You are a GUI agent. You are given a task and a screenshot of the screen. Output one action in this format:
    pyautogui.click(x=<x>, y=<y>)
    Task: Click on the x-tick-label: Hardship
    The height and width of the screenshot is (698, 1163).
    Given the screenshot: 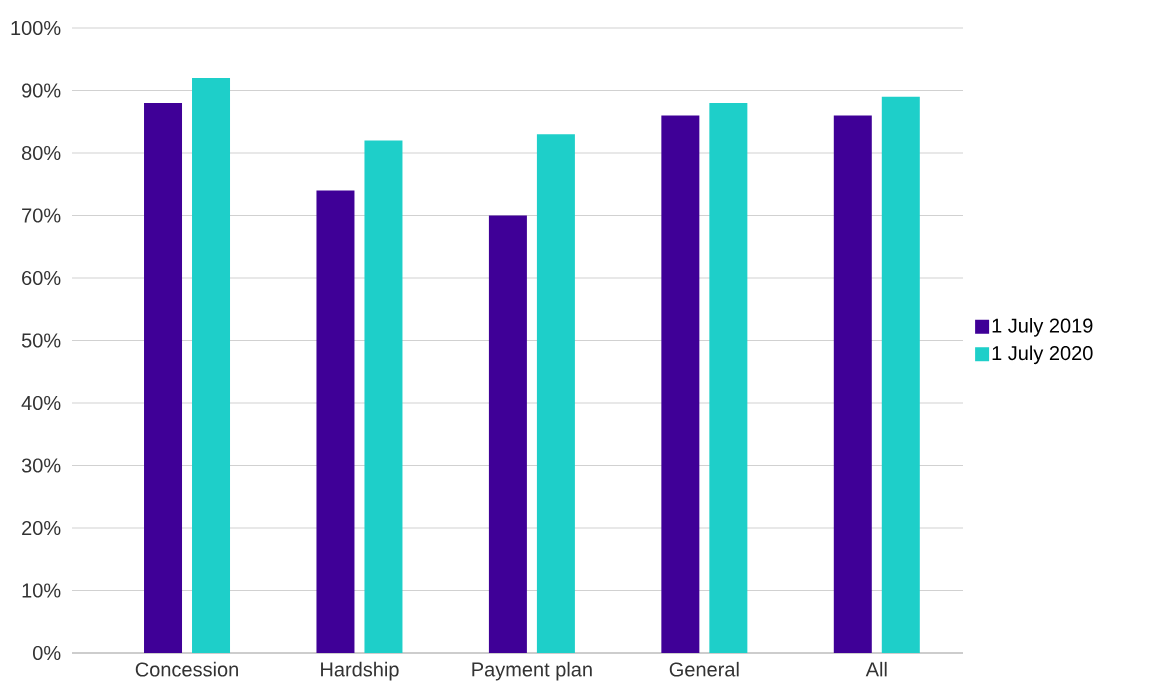 What is the action you would take?
    pyautogui.click(x=360, y=671)
    